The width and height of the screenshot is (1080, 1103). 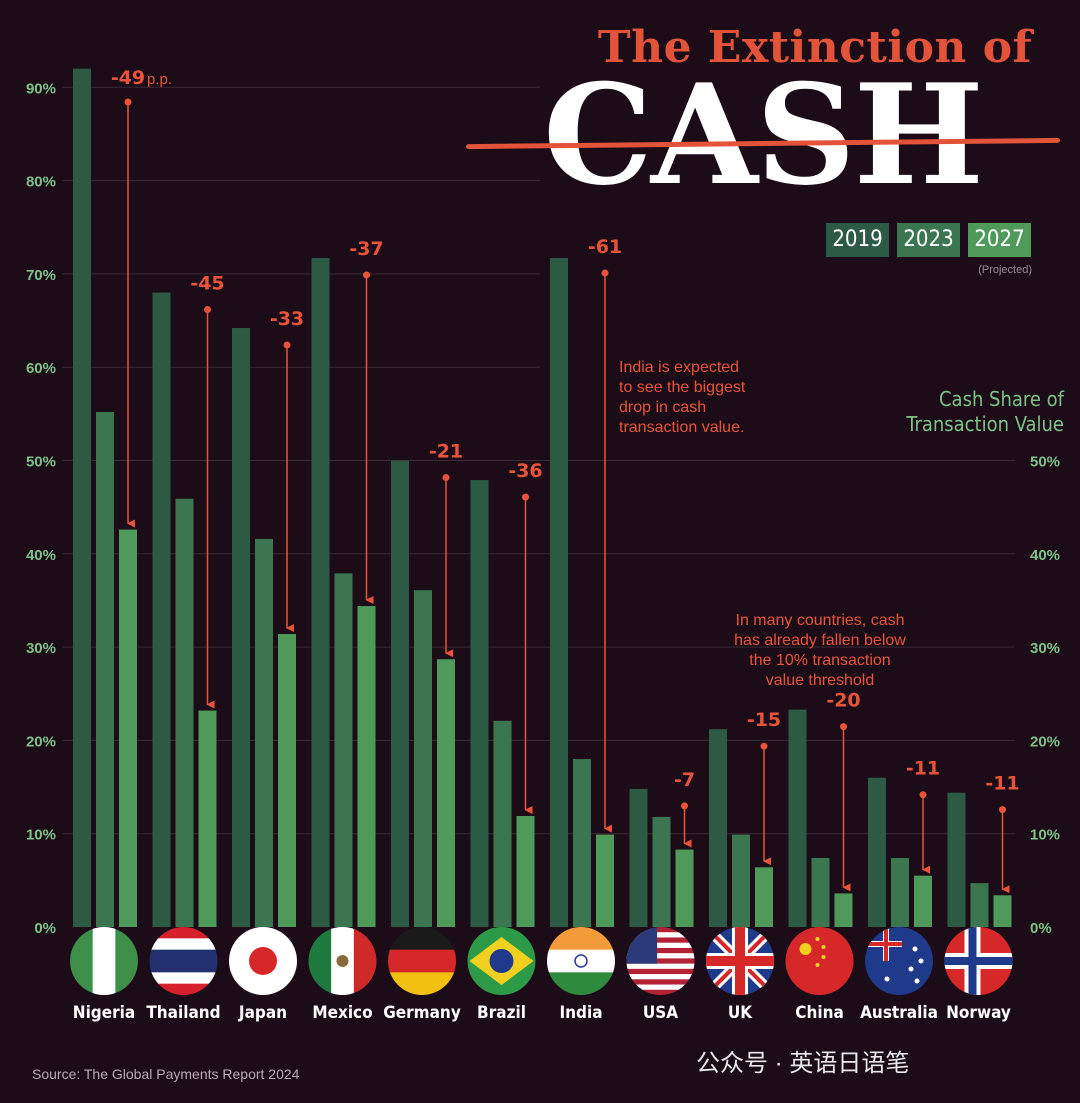 What do you see at coordinates (638, 857) in the screenshot?
I see `bar-usa-2019` at bounding box center [638, 857].